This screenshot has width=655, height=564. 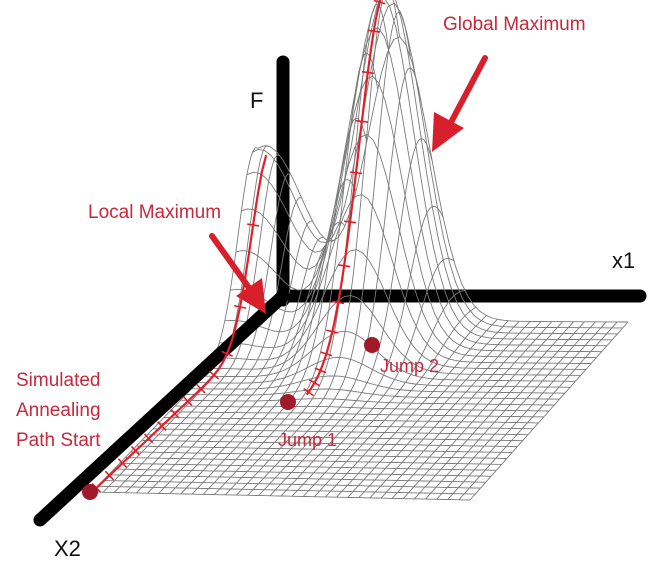 What do you see at coordinates (256, 100) in the screenshot?
I see `f-axis-label: F` at bounding box center [256, 100].